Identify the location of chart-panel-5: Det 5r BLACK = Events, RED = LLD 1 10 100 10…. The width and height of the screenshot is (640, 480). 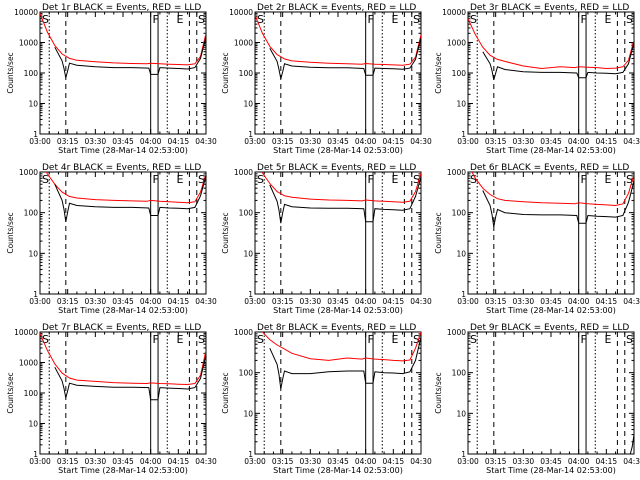
(326, 239).